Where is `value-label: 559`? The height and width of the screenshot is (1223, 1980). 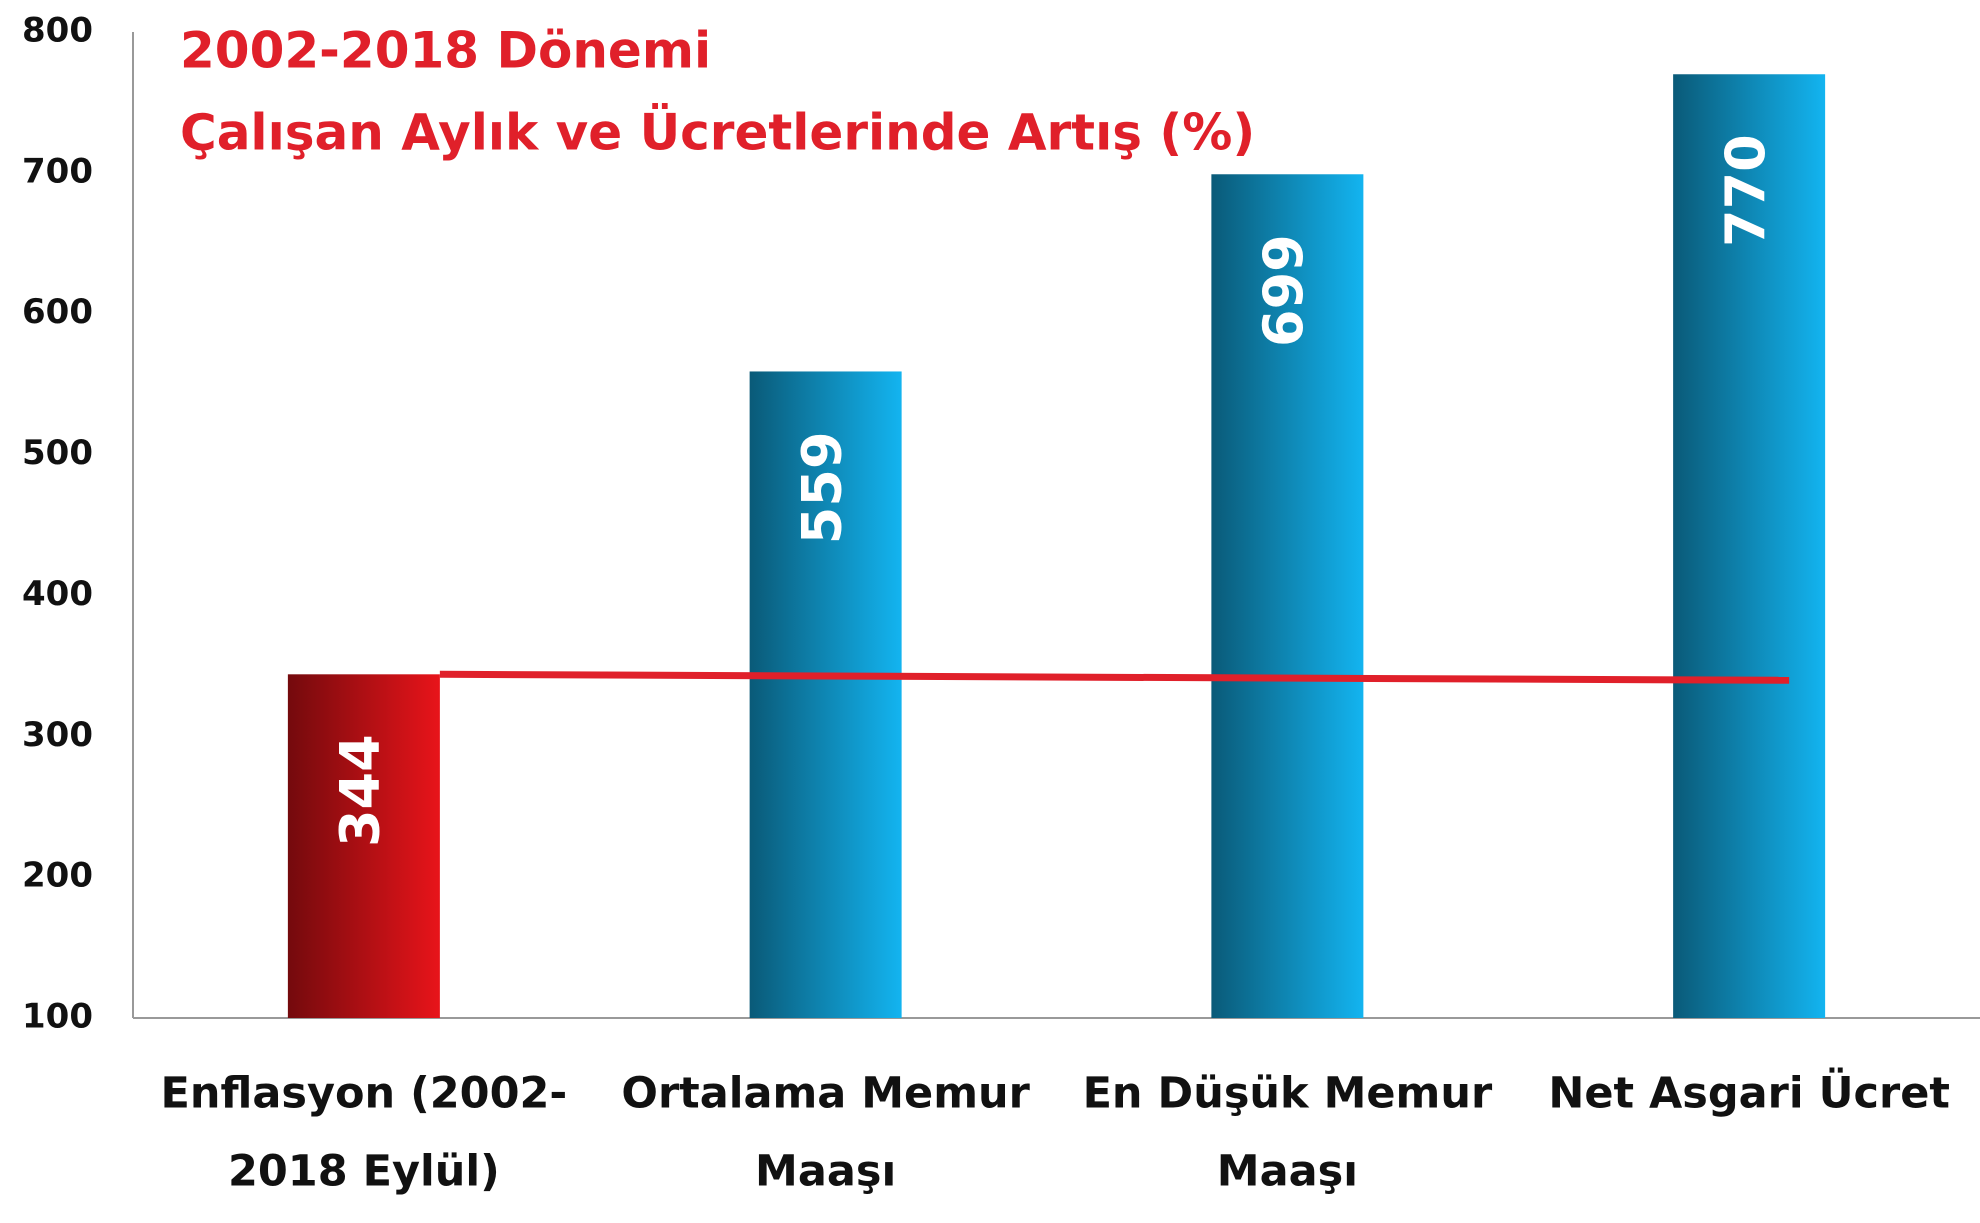 value-label: 559 is located at coordinates (821, 487).